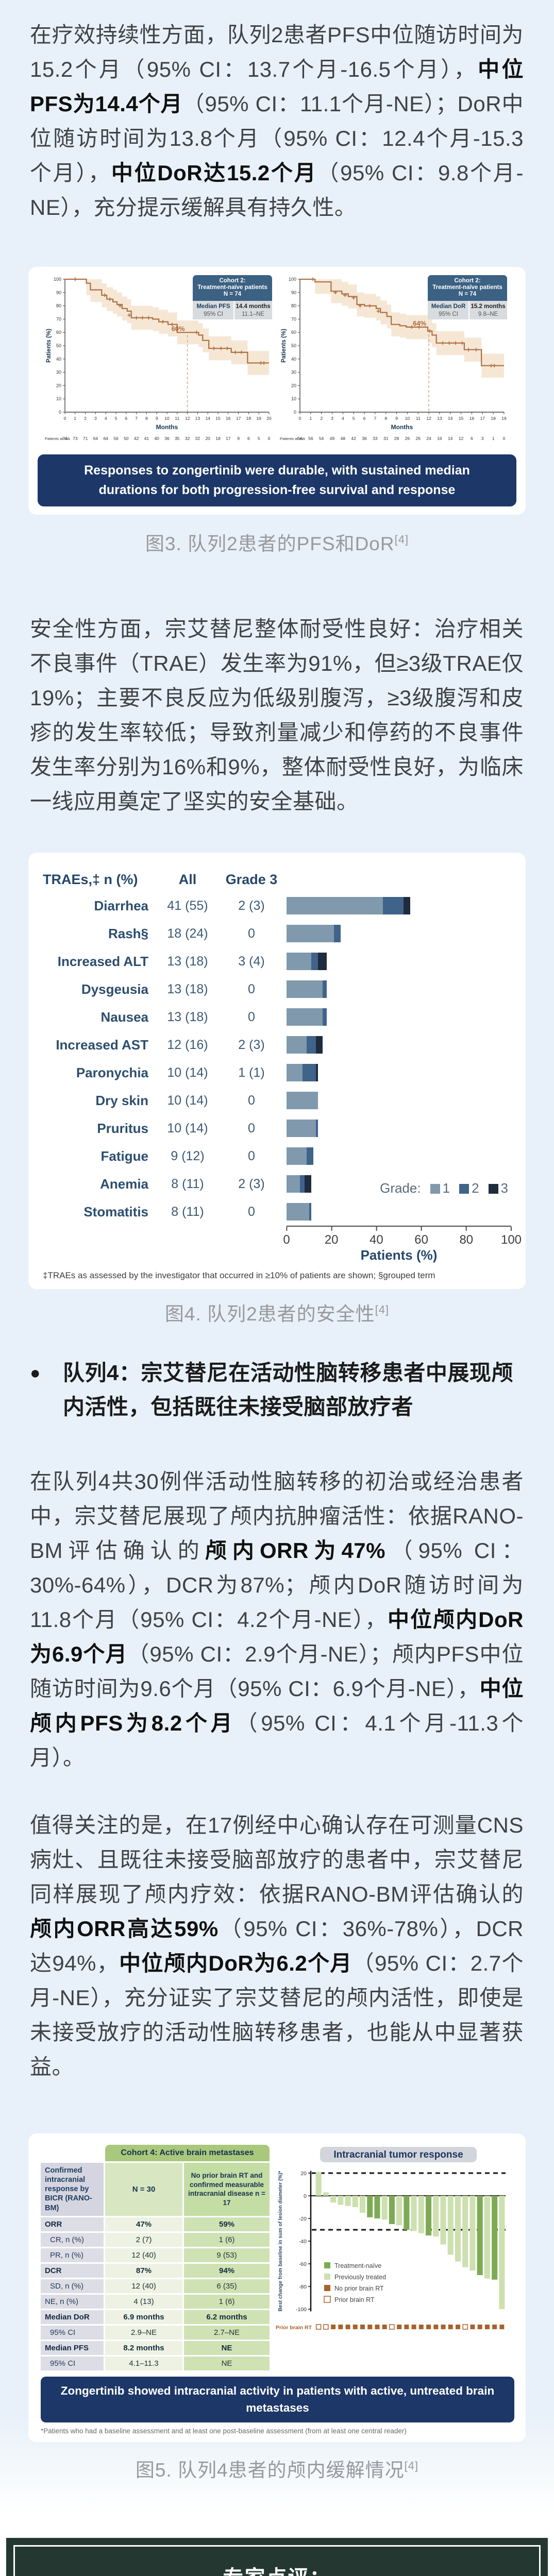  What do you see at coordinates (403, 1242) in the screenshot?
I see `trae-x-axis: 0 20 40 60 80 100` at bounding box center [403, 1242].